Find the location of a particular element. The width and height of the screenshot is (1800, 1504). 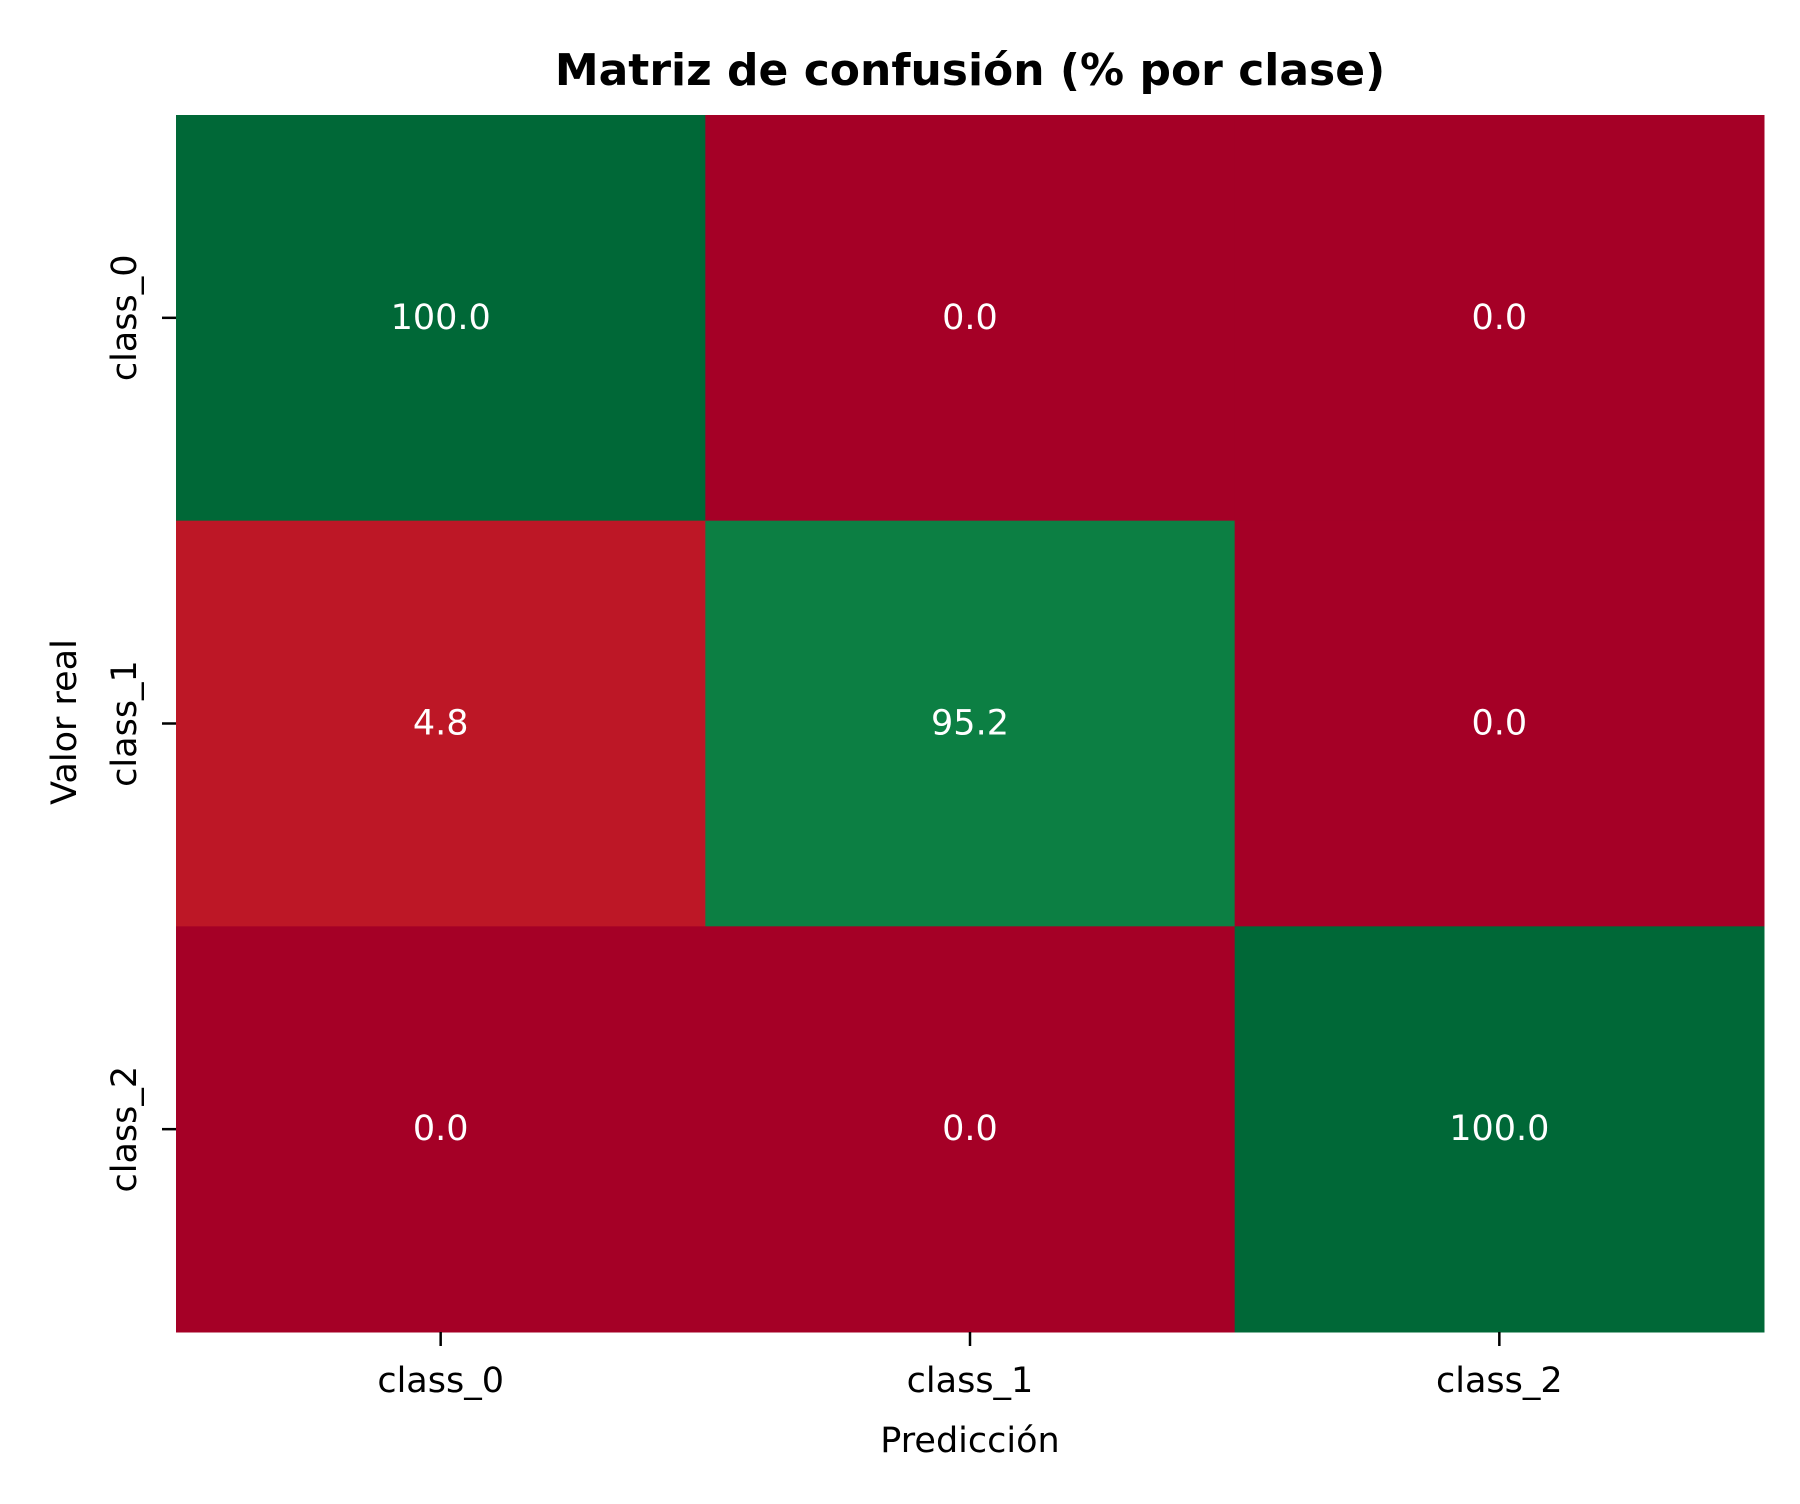

y-axis-label: Valor real is located at coordinates (65, 722).